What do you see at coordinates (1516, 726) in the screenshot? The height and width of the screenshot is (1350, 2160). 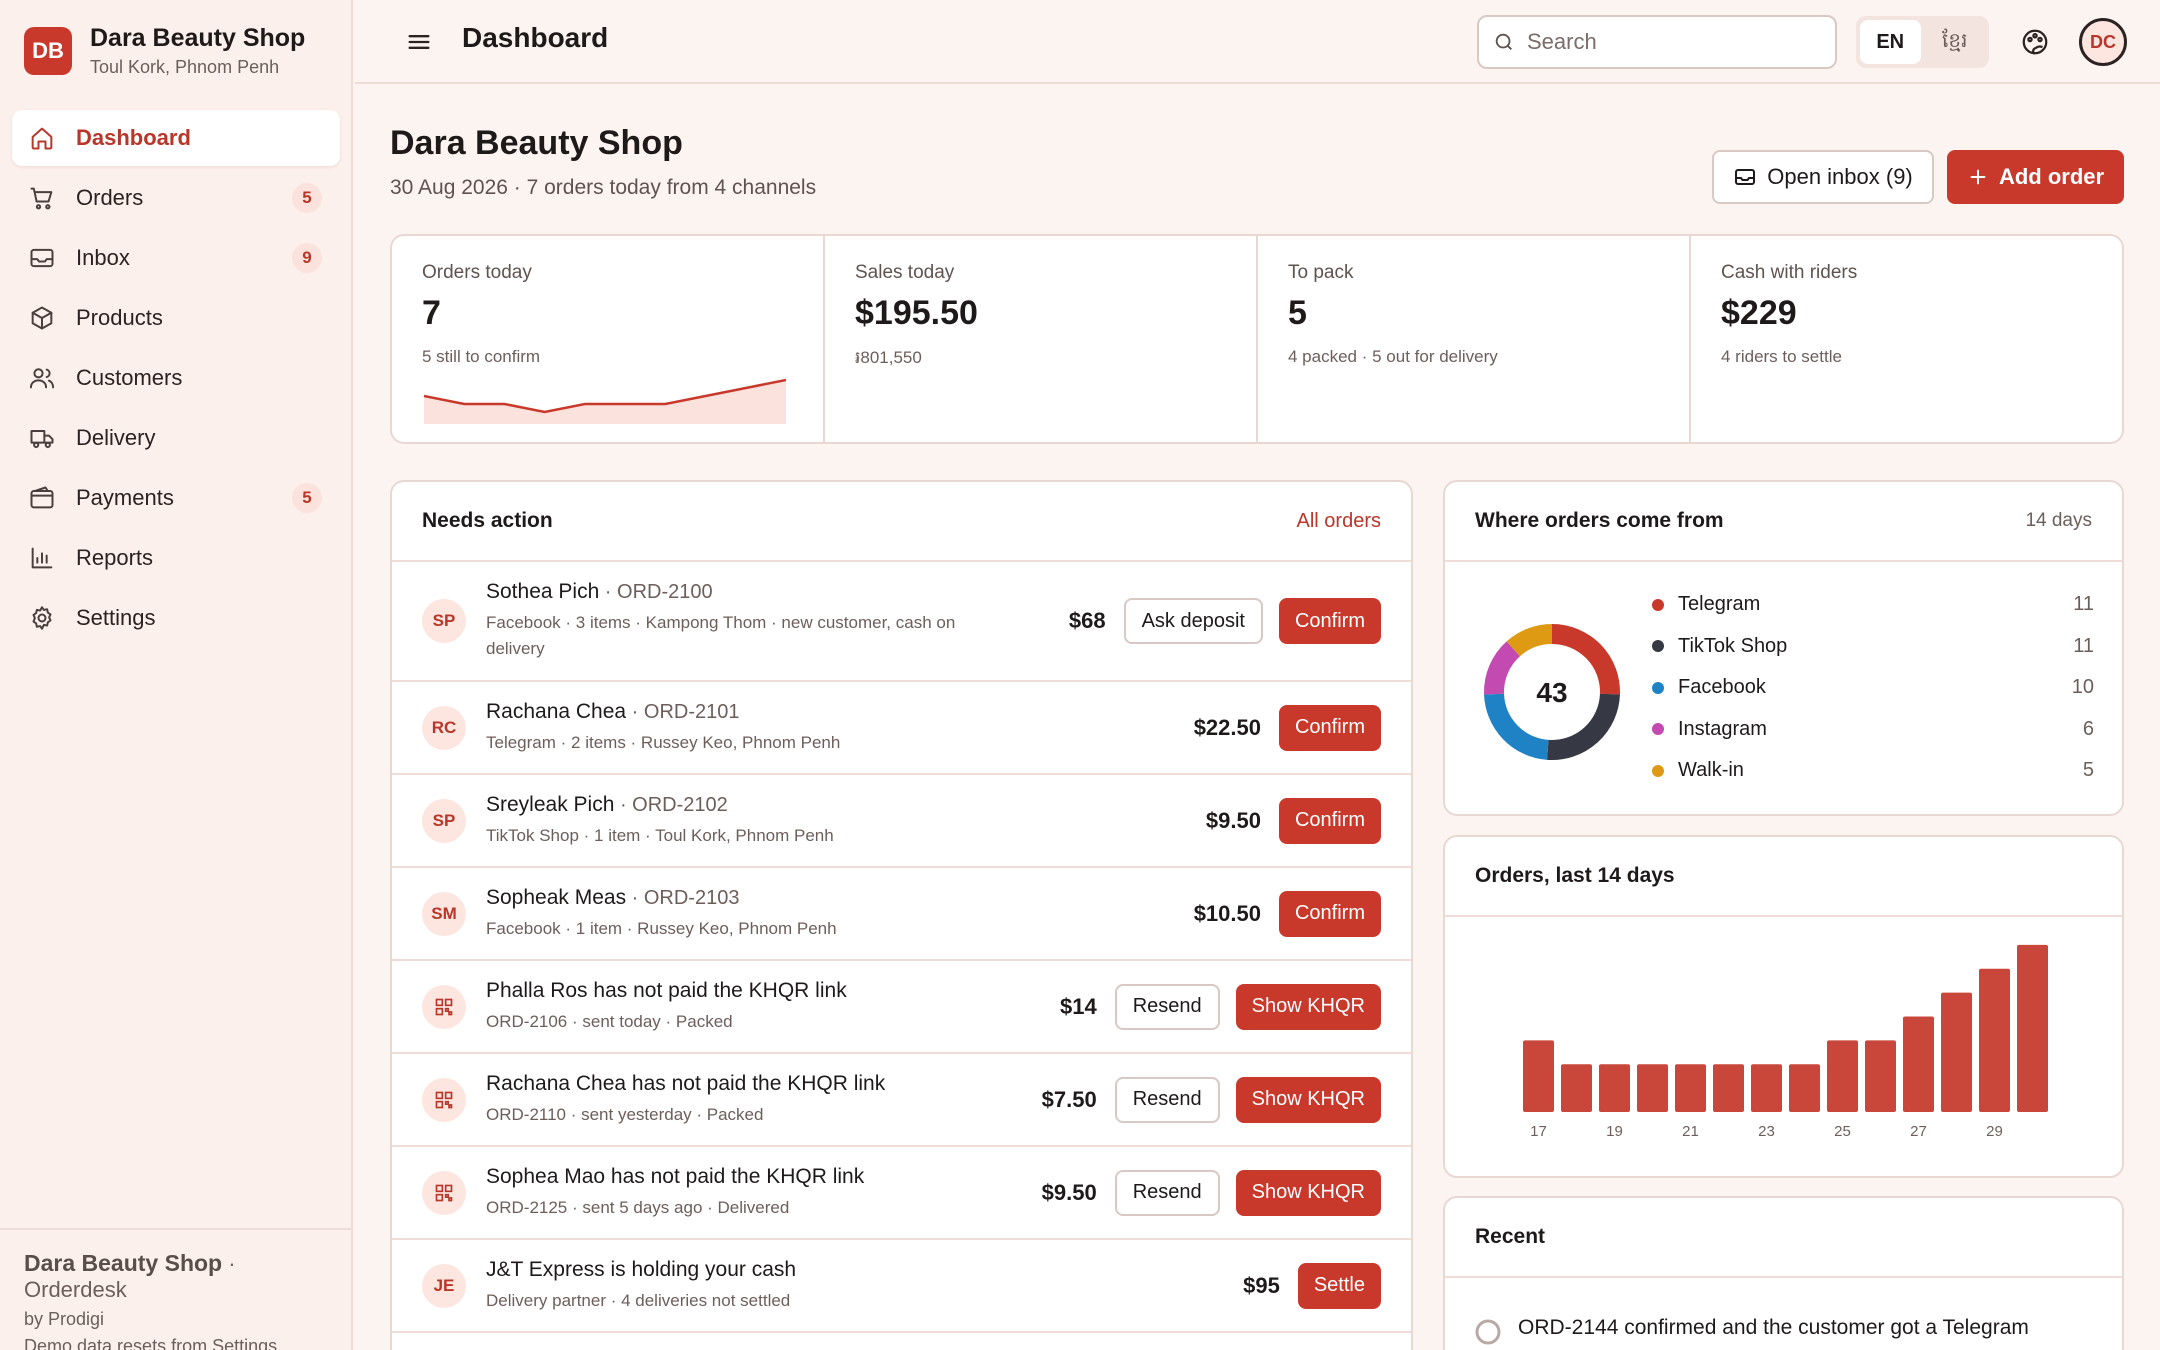 I see `donut-slice-facebook` at bounding box center [1516, 726].